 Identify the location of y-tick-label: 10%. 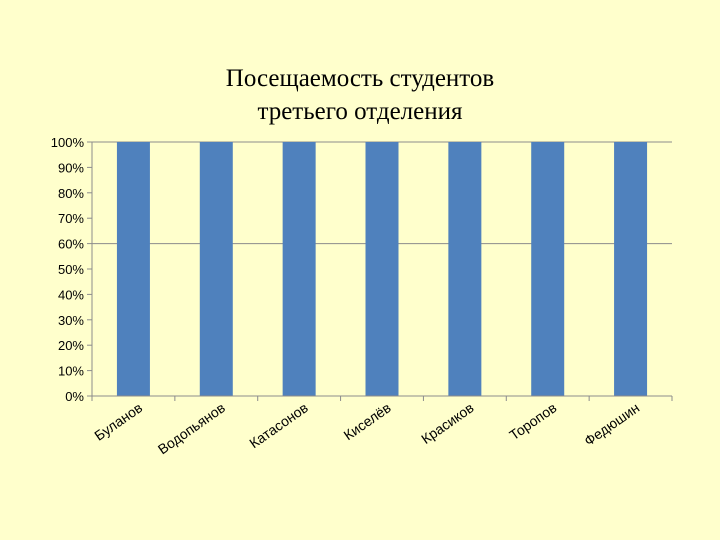
(71, 371).